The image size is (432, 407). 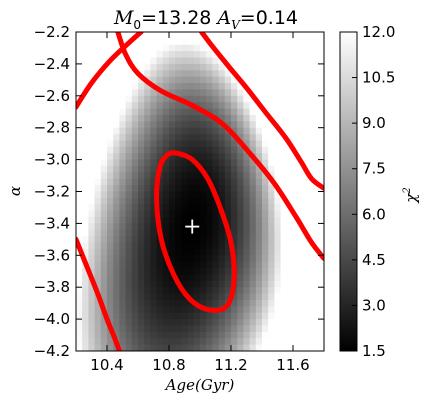 What do you see at coordinates (374, 214) in the screenshot?
I see `colorbar-tick-label: 6.0` at bounding box center [374, 214].